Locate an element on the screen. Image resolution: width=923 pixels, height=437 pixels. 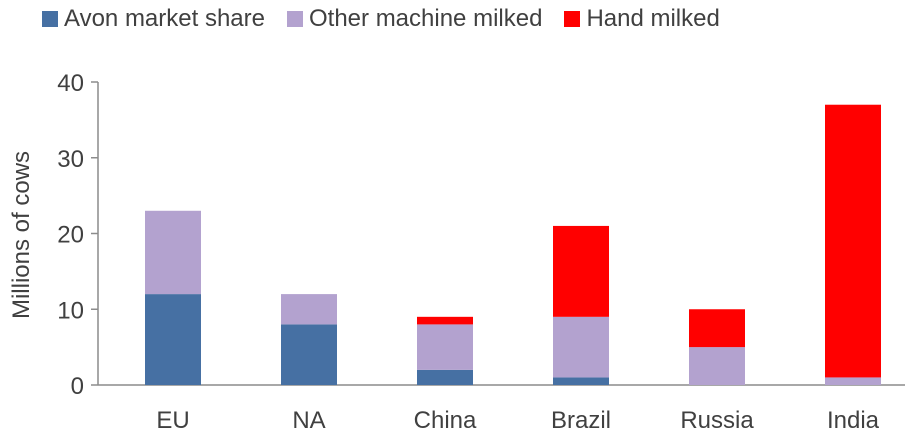
legend-item-other-machine: Other machine milked is located at coordinates (414, 19).